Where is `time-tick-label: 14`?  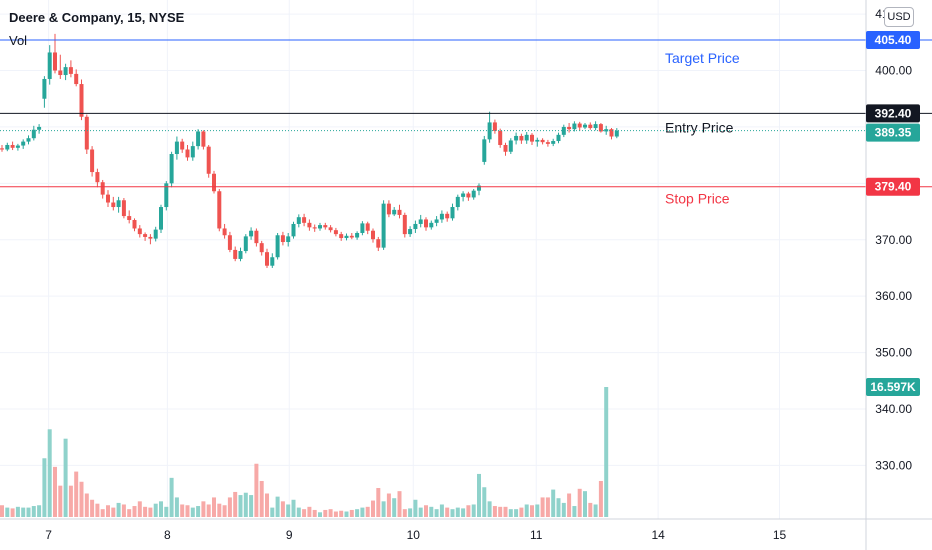 time-tick-label: 14 is located at coordinates (658, 535).